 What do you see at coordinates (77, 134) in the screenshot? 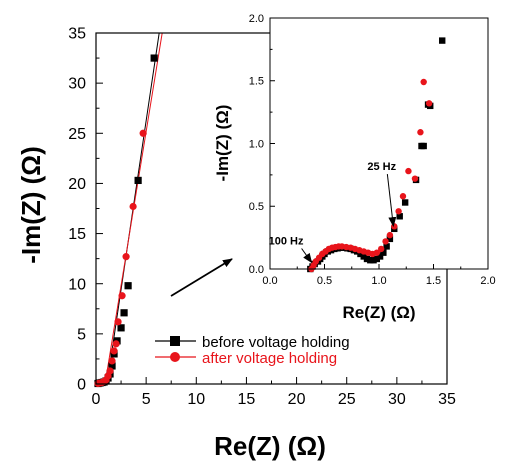
I see `main-y-tick-label: 25` at bounding box center [77, 134].